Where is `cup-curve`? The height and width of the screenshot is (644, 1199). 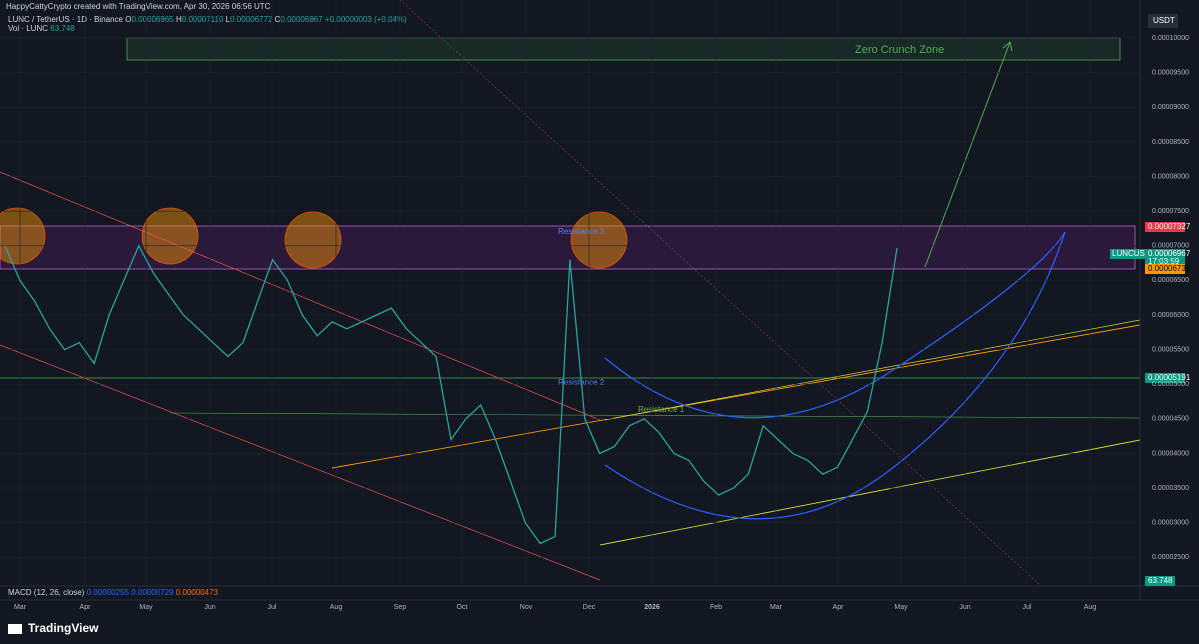
cup-curve is located at coordinates (835, 325).